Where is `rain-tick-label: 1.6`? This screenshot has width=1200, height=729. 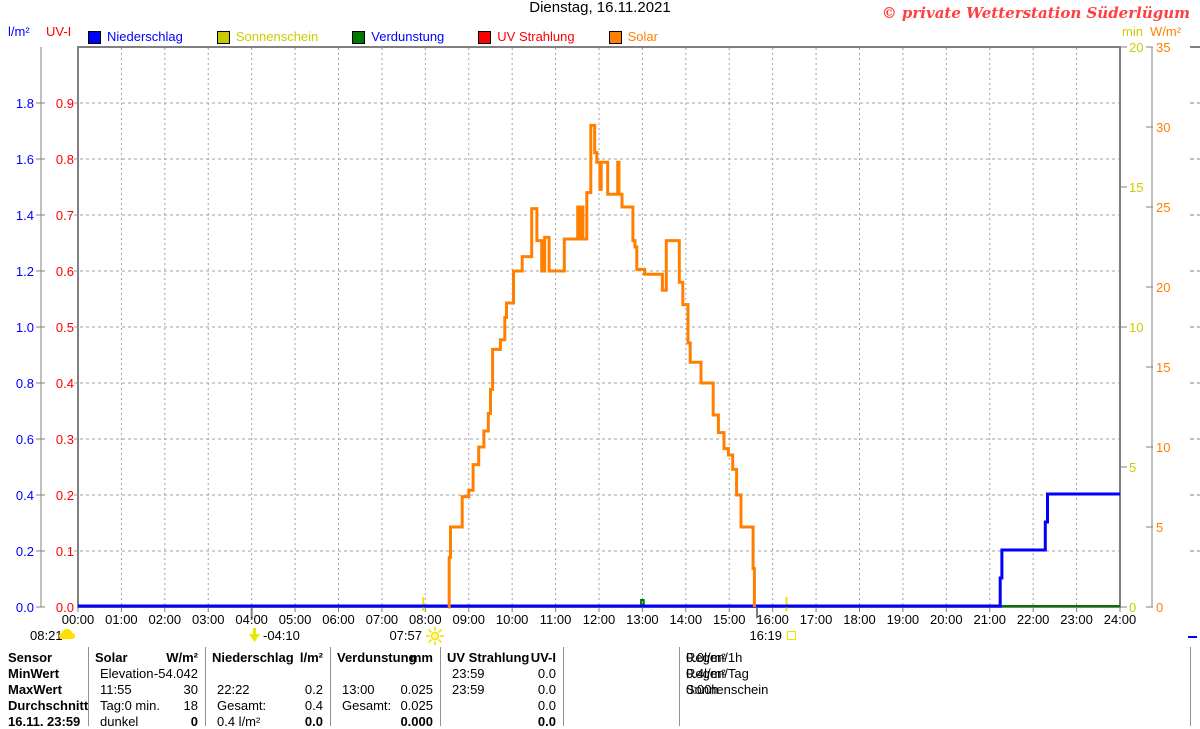 rain-tick-label: 1.6 is located at coordinates (24, 159).